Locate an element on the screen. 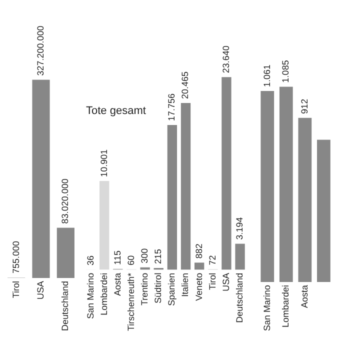 The height and width of the screenshot is (340, 340). data-label: 36 is located at coordinates (90, 261).